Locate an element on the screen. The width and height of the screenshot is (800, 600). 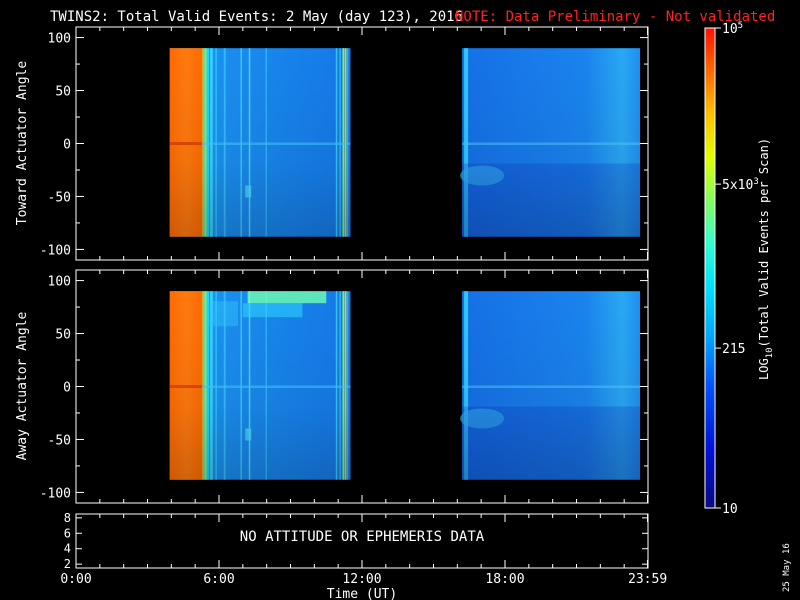
colorbar-tick-label: 105 is located at coordinates (732, 29).